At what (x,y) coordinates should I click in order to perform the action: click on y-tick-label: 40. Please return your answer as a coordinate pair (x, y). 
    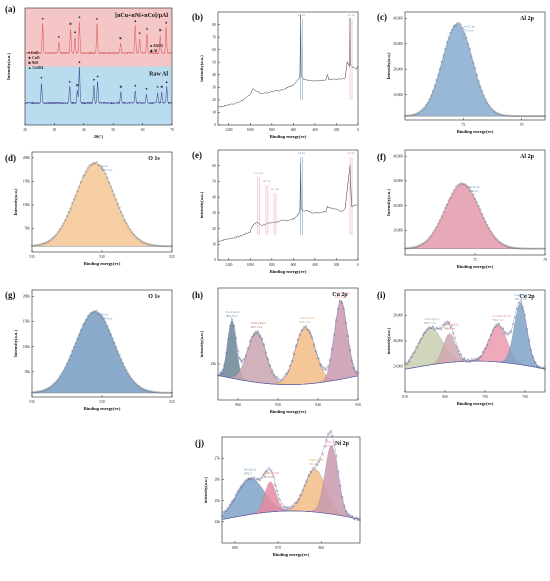
    Looking at the image, I should click on (214, 197).